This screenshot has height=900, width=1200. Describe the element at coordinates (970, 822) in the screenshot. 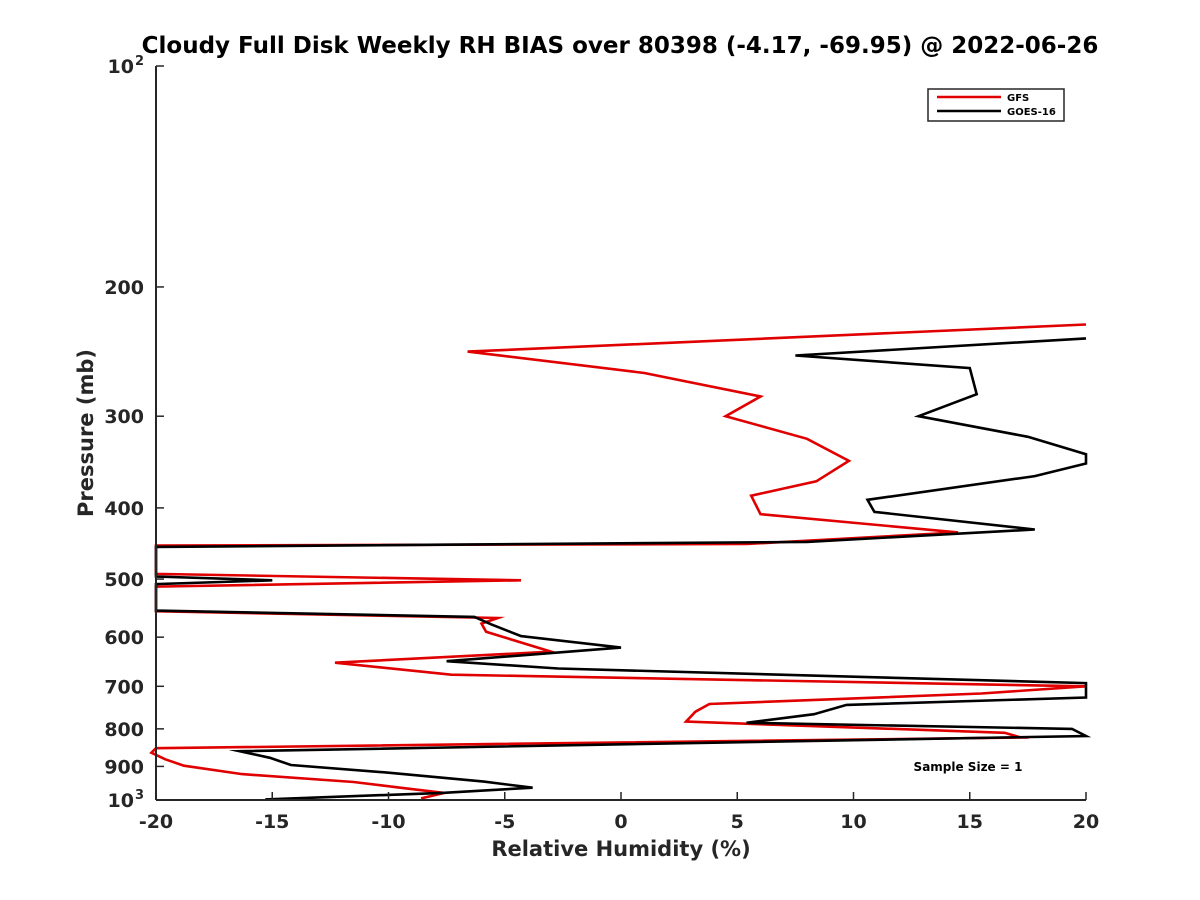

I see `x-tick-label: 15` at that location.